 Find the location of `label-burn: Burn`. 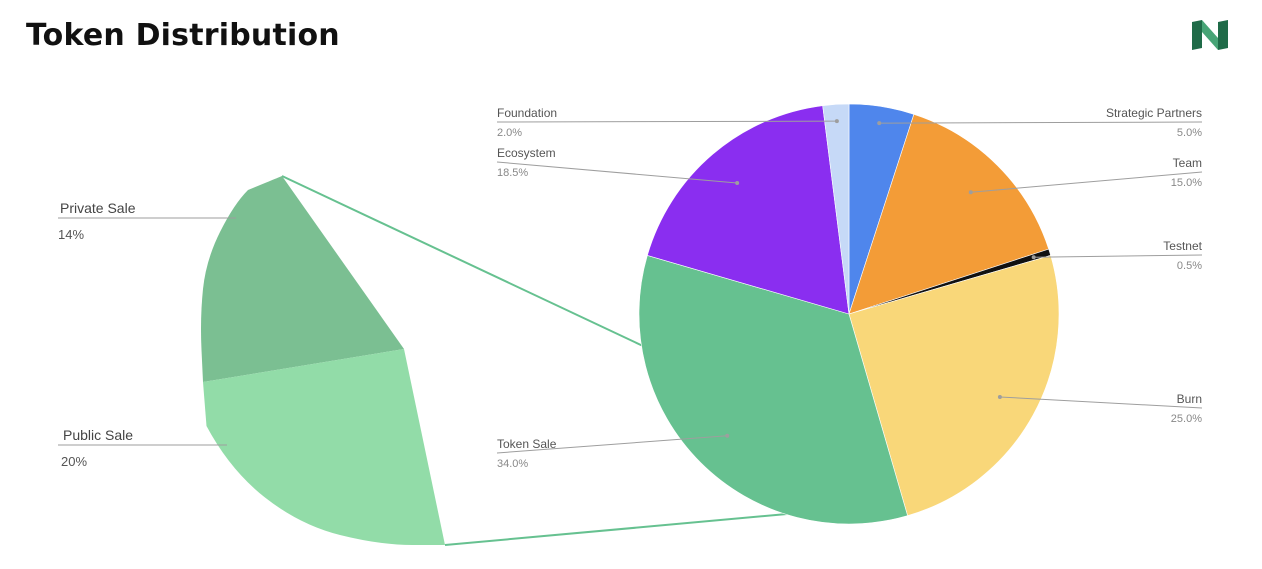

label-burn: Burn is located at coordinates (1189, 399).